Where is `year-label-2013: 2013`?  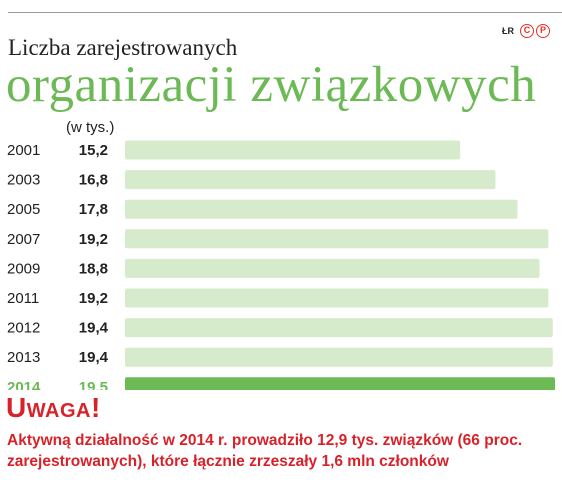
year-label-2013: 2013 is located at coordinates (23, 357).